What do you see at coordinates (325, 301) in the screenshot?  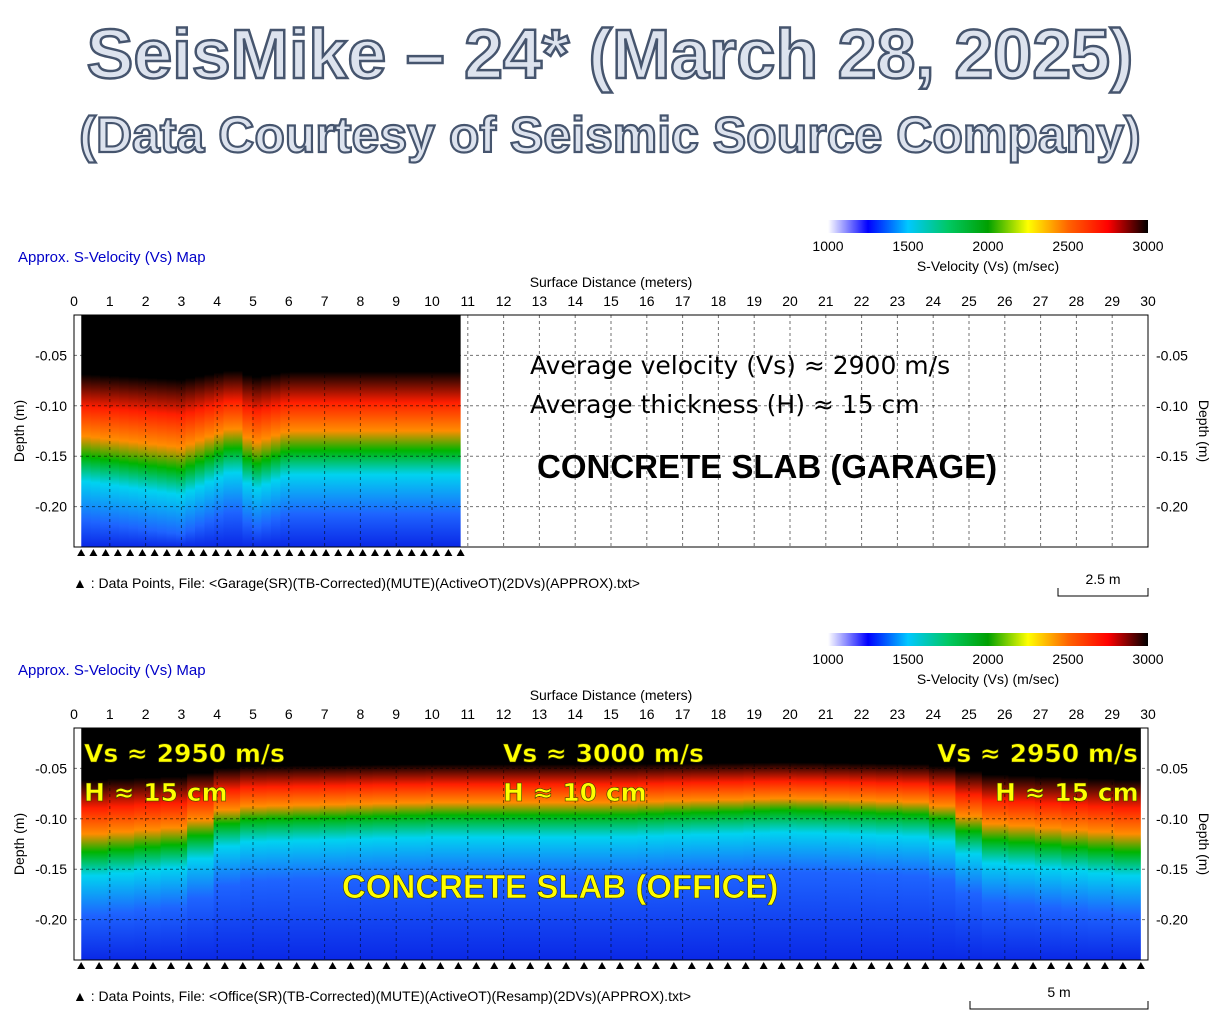 I see `x-tick-label: 7` at bounding box center [325, 301].